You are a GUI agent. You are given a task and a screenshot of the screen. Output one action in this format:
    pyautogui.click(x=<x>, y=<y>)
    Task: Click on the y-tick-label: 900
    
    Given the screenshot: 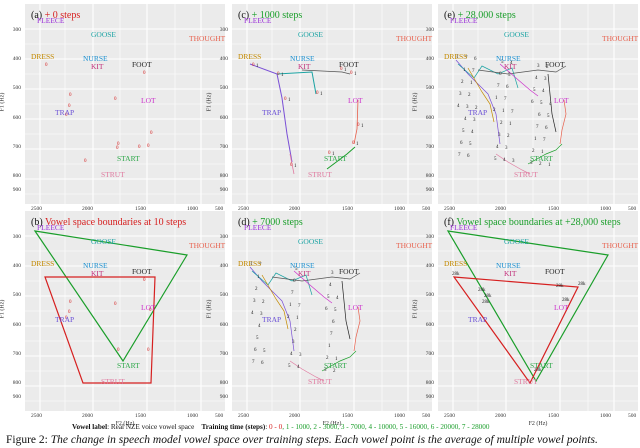 What is the action you would take?
    pyautogui.click(x=429, y=190)
    